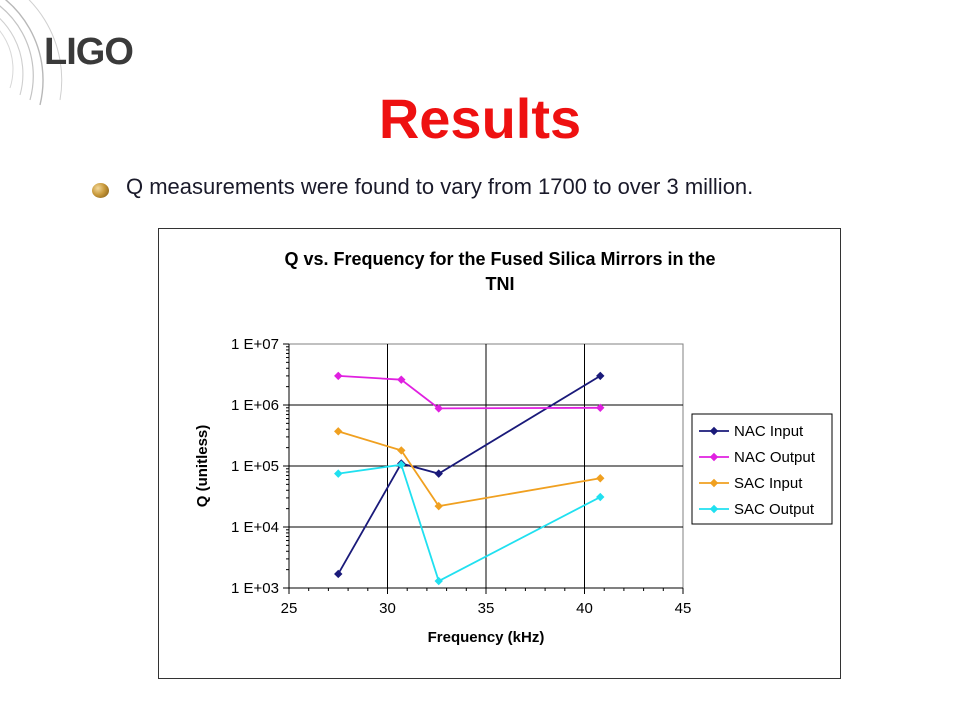 This screenshot has width=960, height=720. Describe the element at coordinates (486, 637) in the screenshot. I see `x-axis-label: Frequency (kHz)` at that location.